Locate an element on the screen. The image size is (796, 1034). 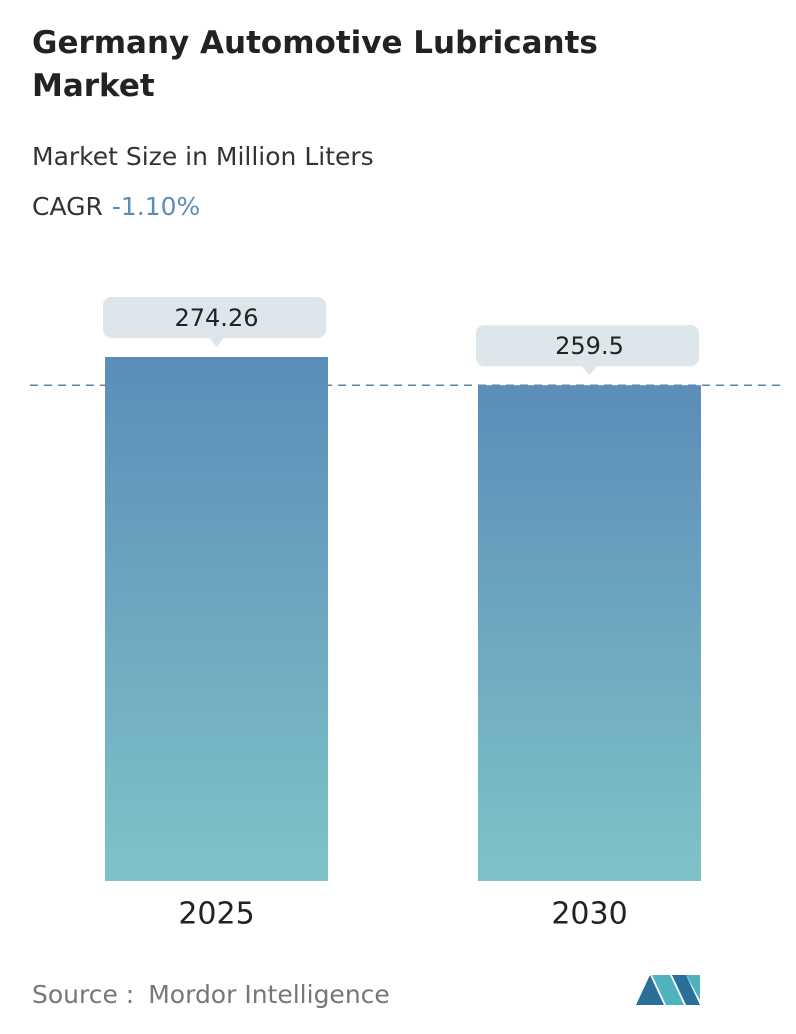
source-name: Mordor Intelligence is located at coordinates (269, 994).